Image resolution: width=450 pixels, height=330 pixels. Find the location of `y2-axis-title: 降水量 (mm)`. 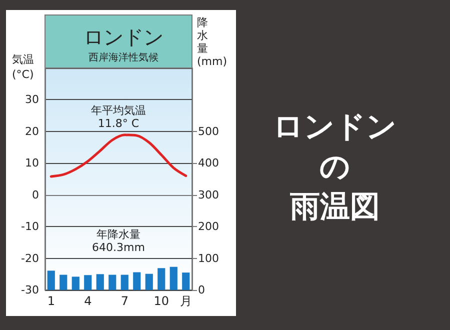

y2-axis-title: 降水量 (mm) is located at coordinates (212, 42).